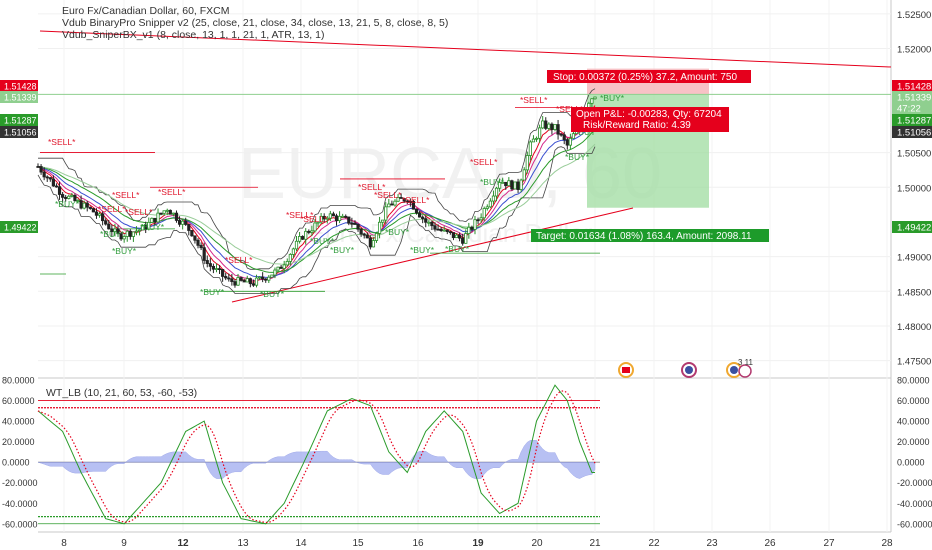  I want to click on price-tick-label: 1.50000, so click(914, 188).